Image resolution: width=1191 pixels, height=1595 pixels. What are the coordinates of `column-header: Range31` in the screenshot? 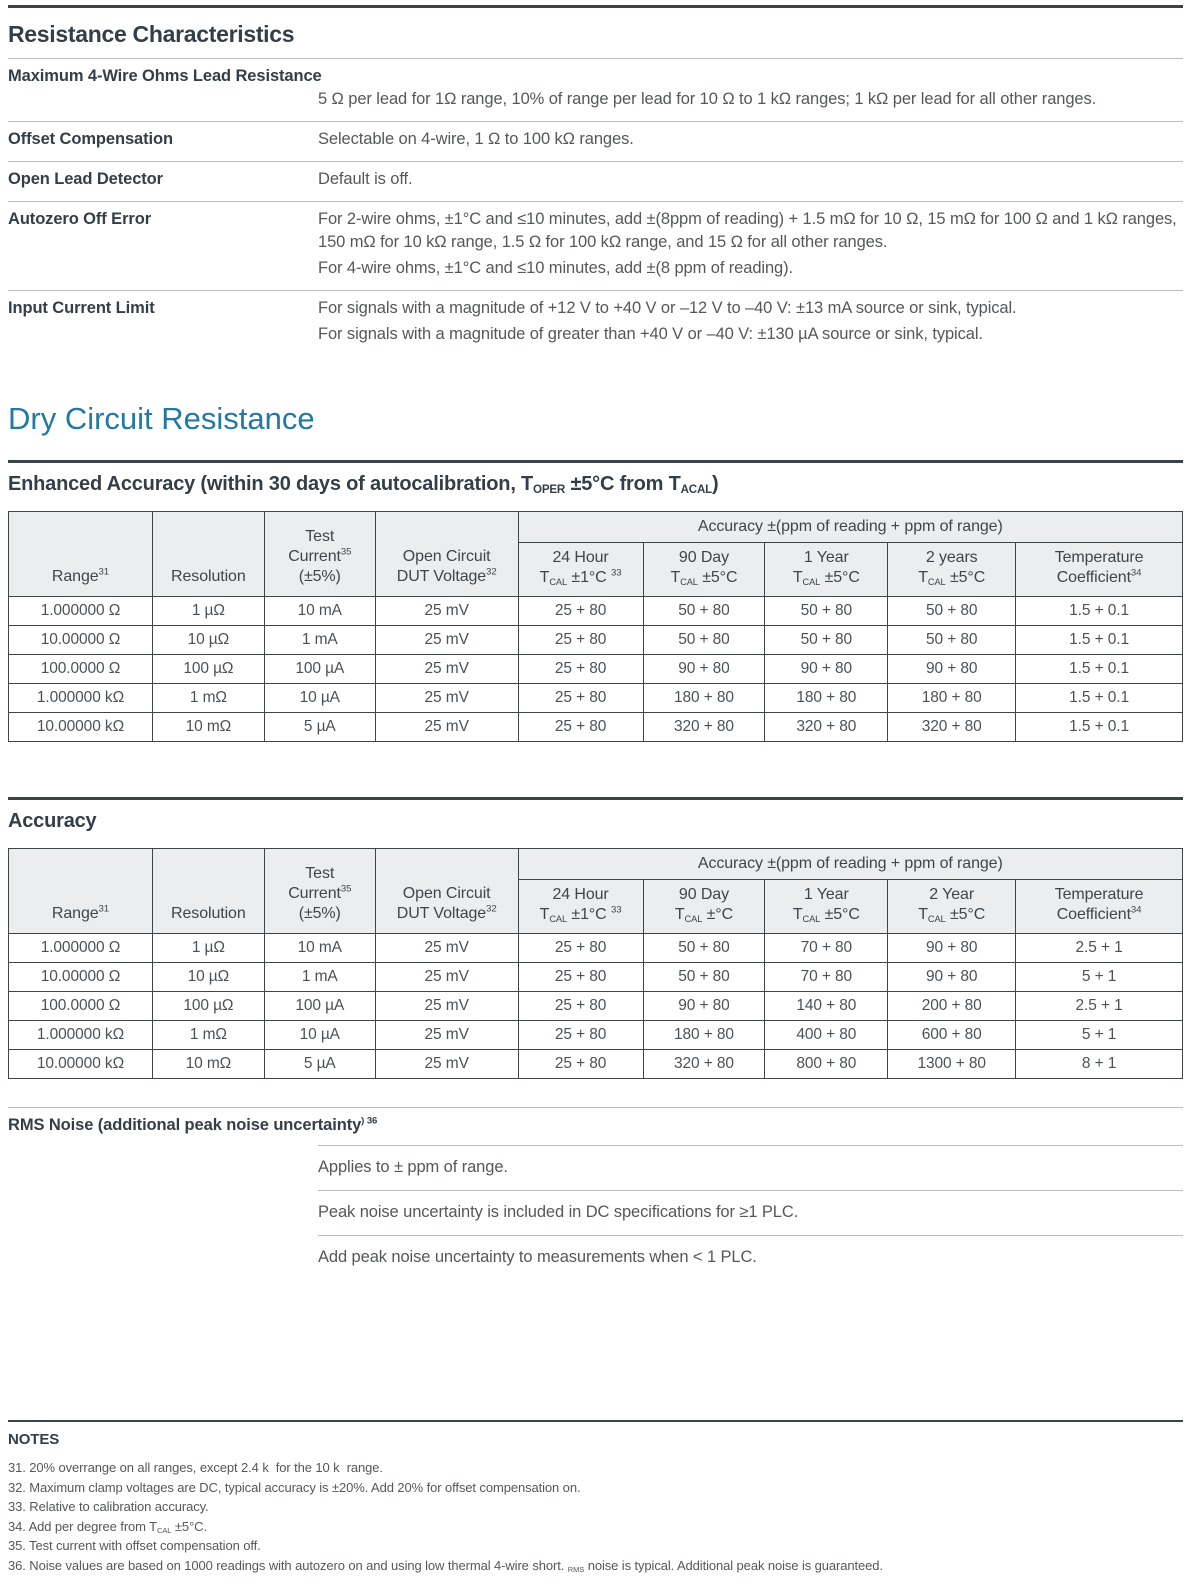 It's located at (80, 554).